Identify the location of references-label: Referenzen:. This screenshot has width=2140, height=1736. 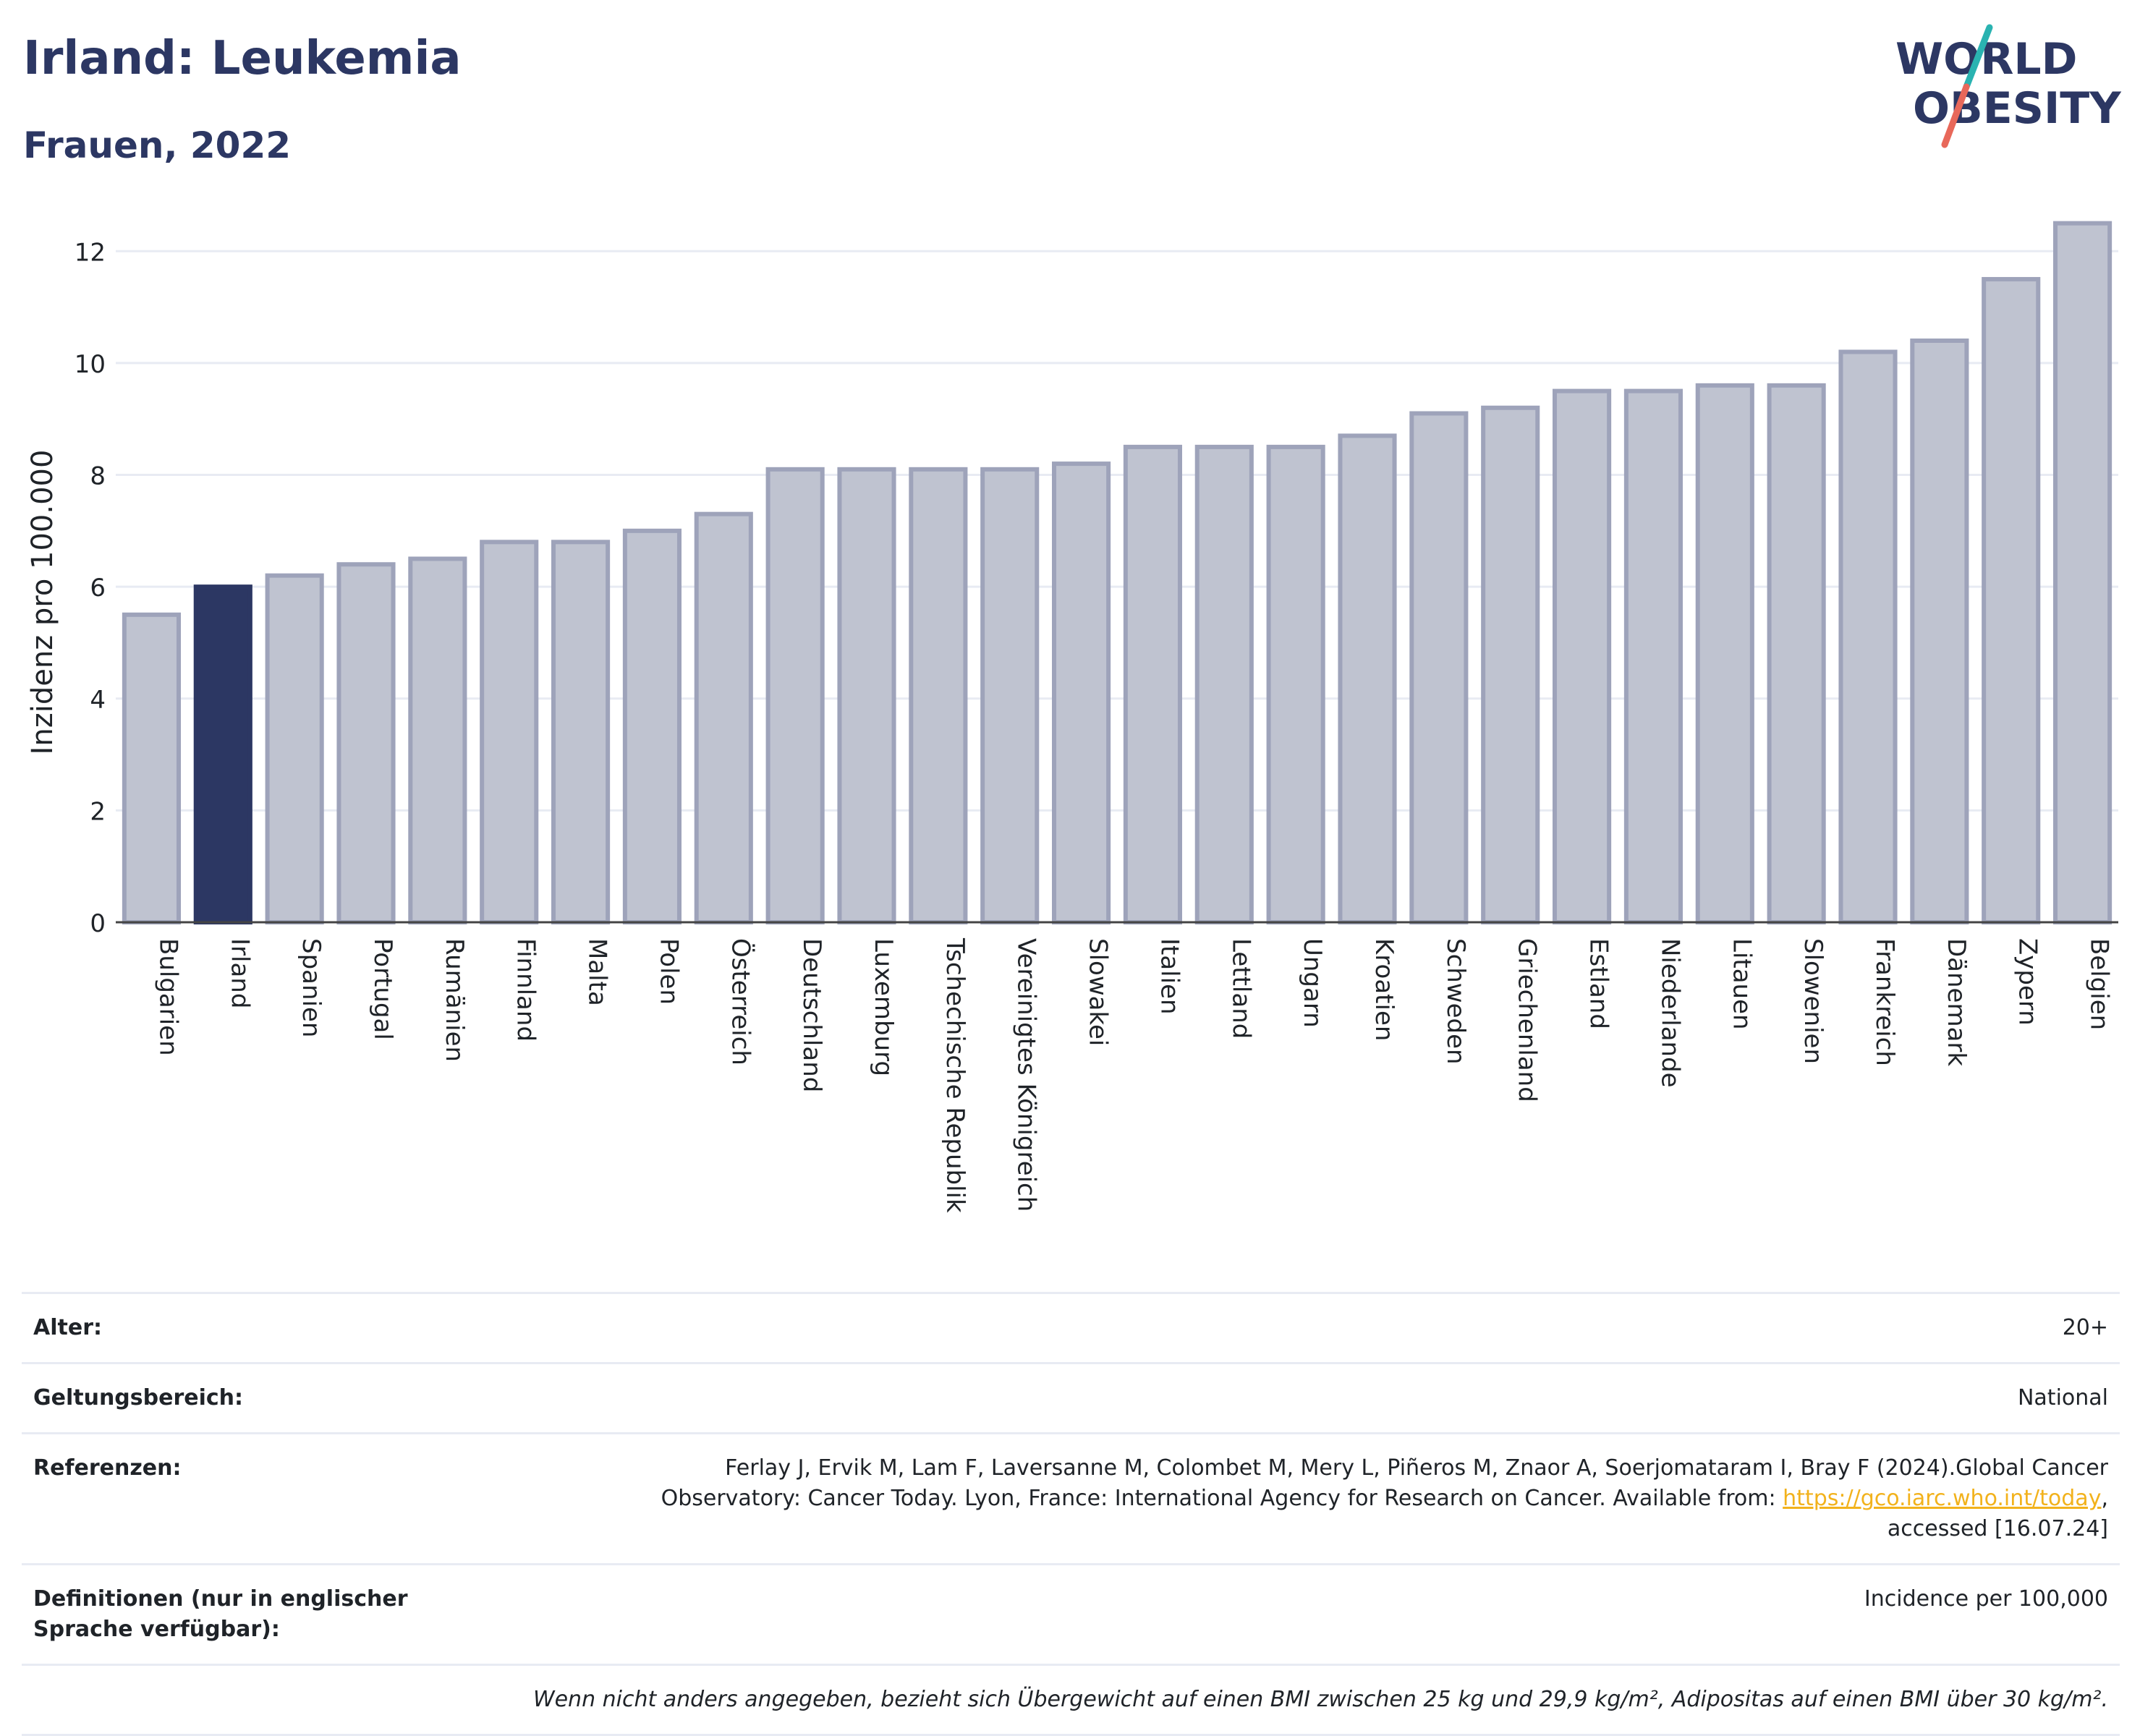
(272, 1499).